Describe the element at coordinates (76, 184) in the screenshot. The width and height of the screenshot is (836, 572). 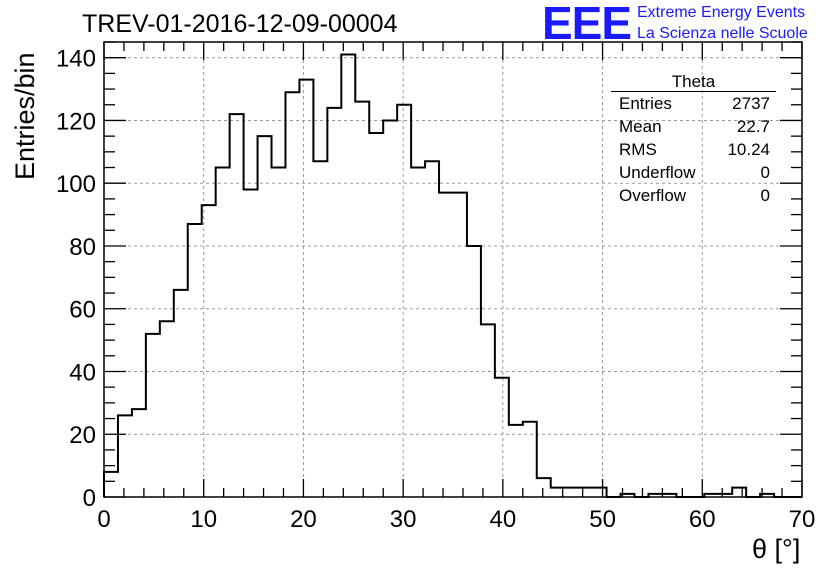
I see `y-tick-label: 100` at that location.